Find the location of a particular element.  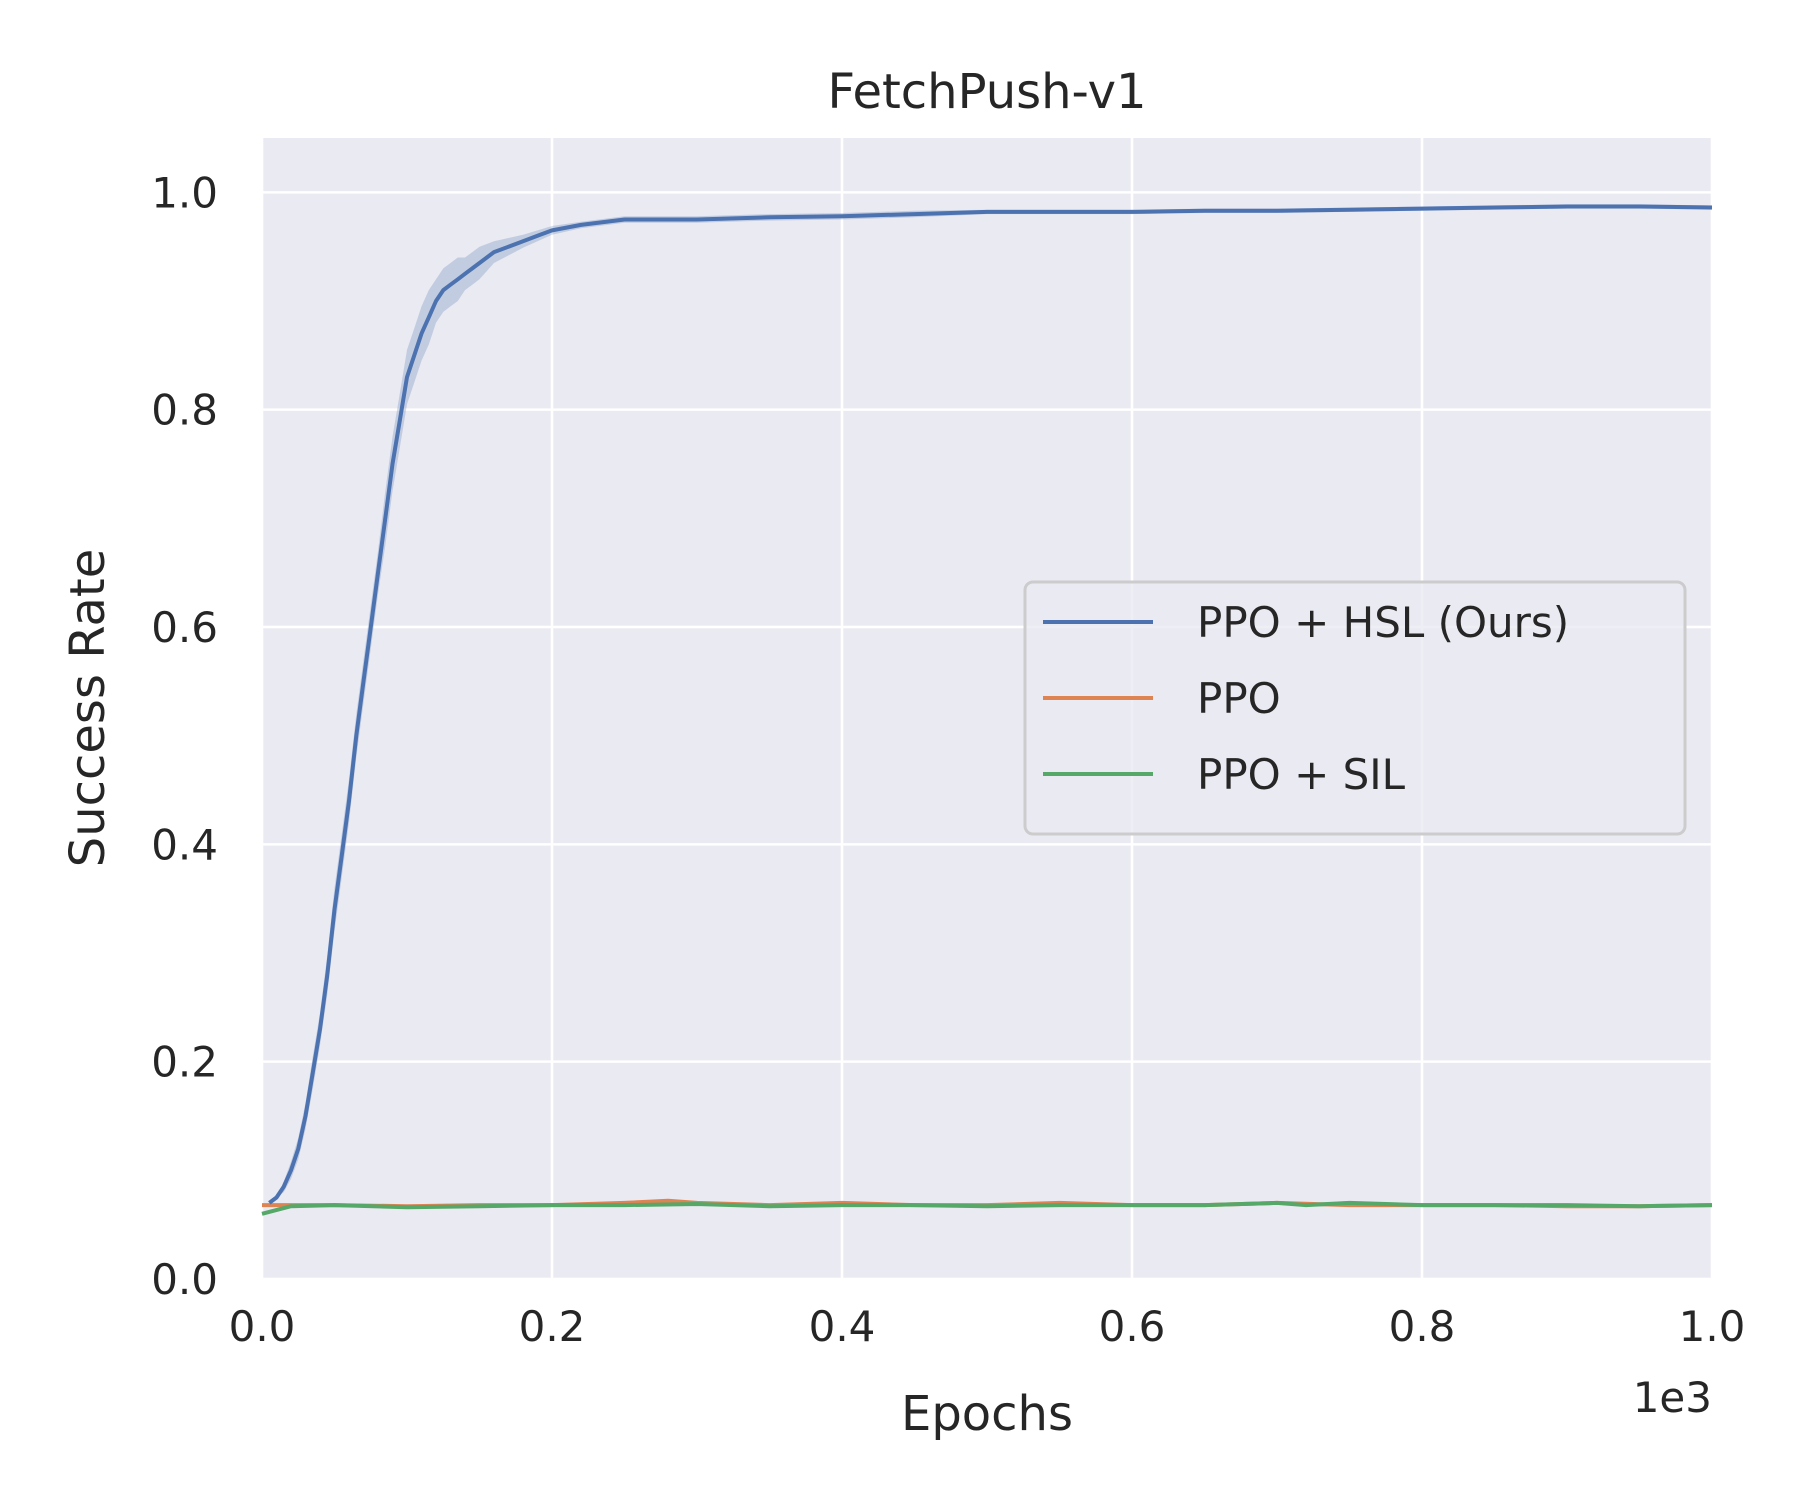

x-axis-ticks: 0.0 0.2 0.4 0.6 0.8 1.0 is located at coordinates (987, 1326).